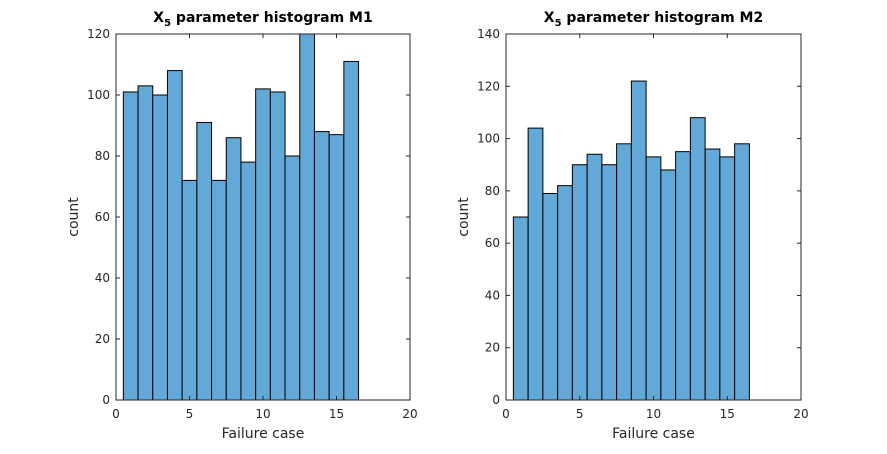  Describe the element at coordinates (262, 19) in the screenshot. I see `chart-title: X5 parameter histogram M1` at that location.